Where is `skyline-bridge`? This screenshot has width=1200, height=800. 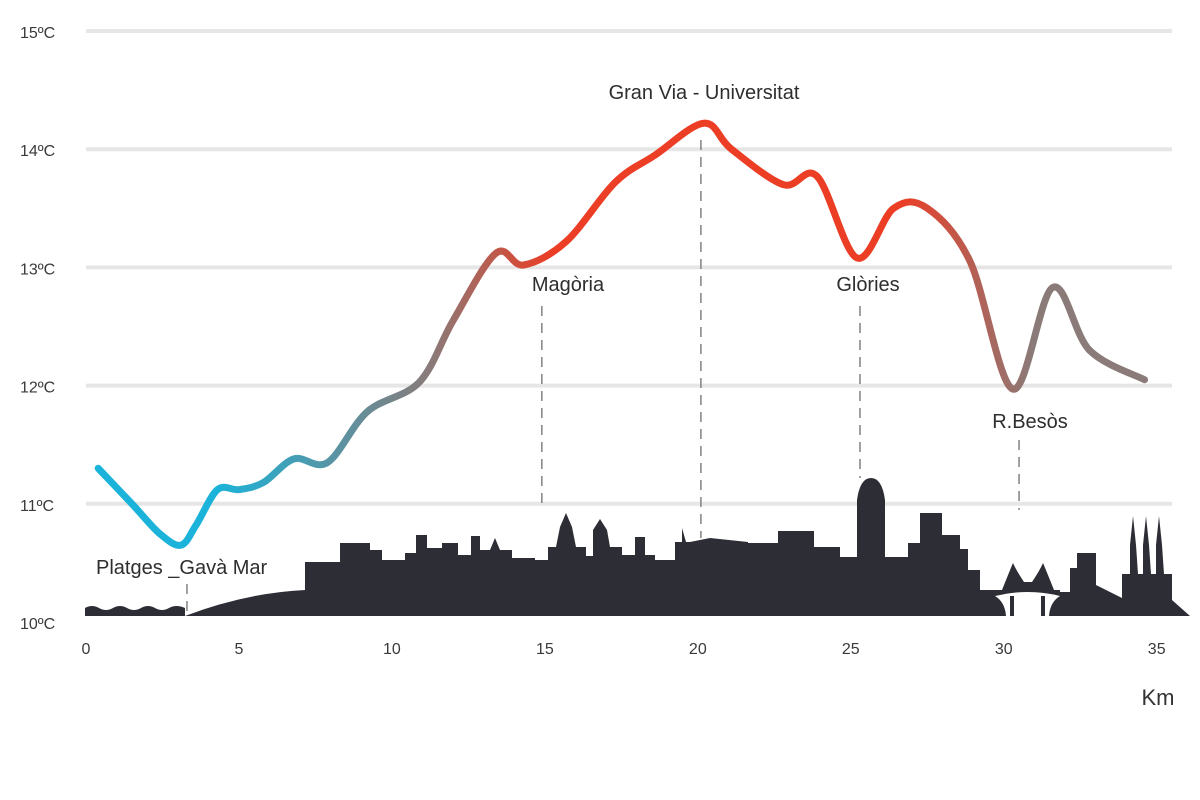
skyline-bridge is located at coordinates (1027, 579).